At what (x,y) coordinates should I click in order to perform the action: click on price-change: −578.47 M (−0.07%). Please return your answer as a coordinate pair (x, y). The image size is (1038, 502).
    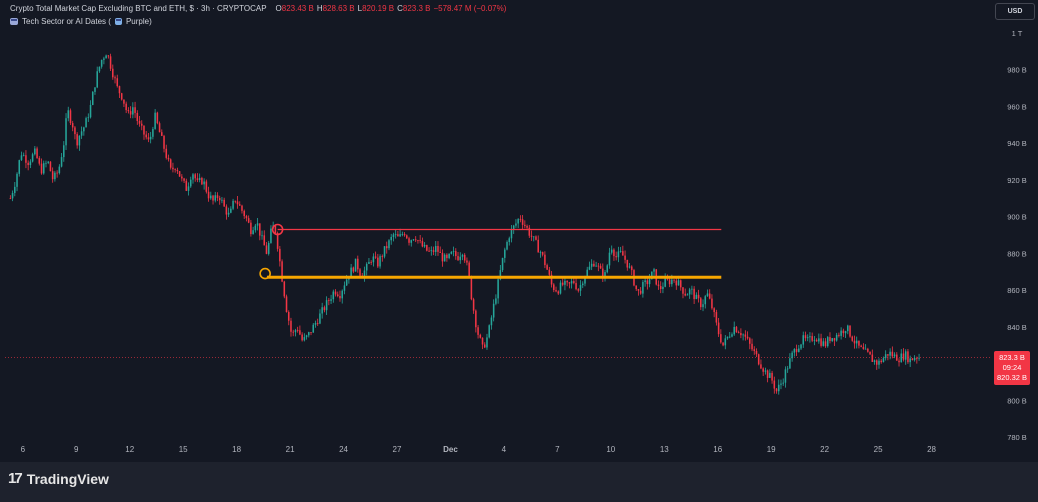
    Looking at the image, I should click on (470, 8).